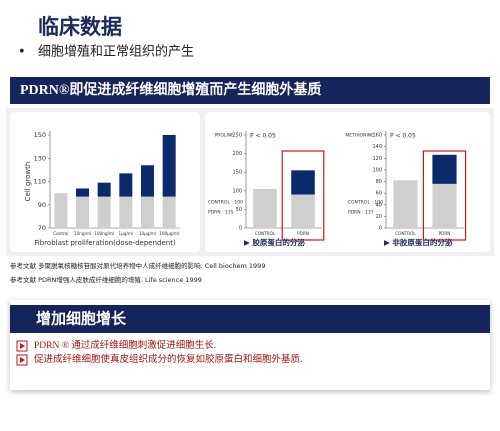  Describe the element at coordinates (42, 205) in the screenshot. I see `y-tick-label: 90` at that location.